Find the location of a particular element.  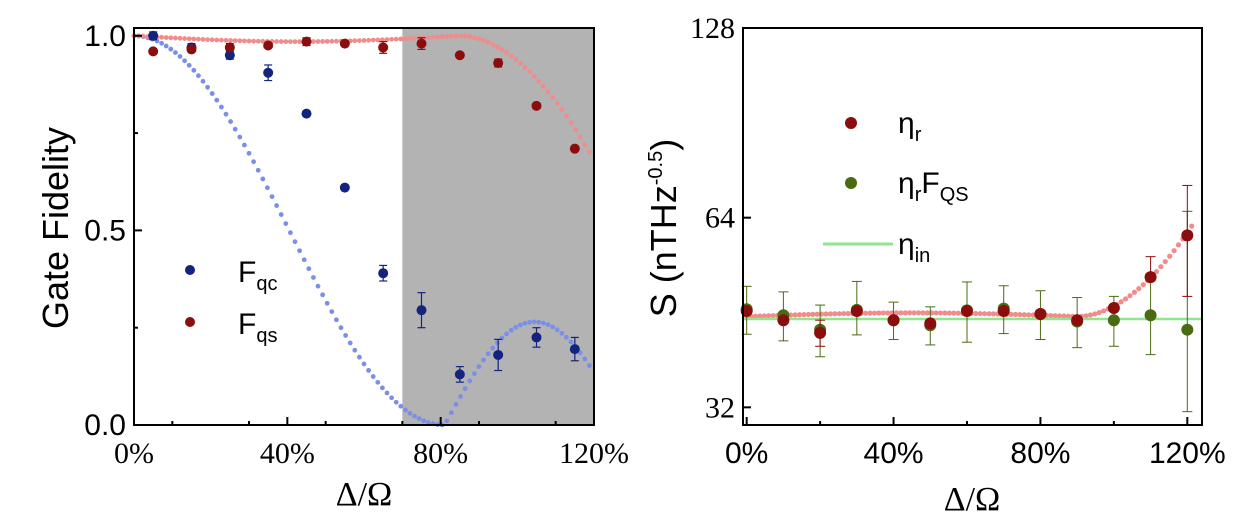

right-y-axis-label: S (nTHz-0.5) is located at coordinates (663, 228).